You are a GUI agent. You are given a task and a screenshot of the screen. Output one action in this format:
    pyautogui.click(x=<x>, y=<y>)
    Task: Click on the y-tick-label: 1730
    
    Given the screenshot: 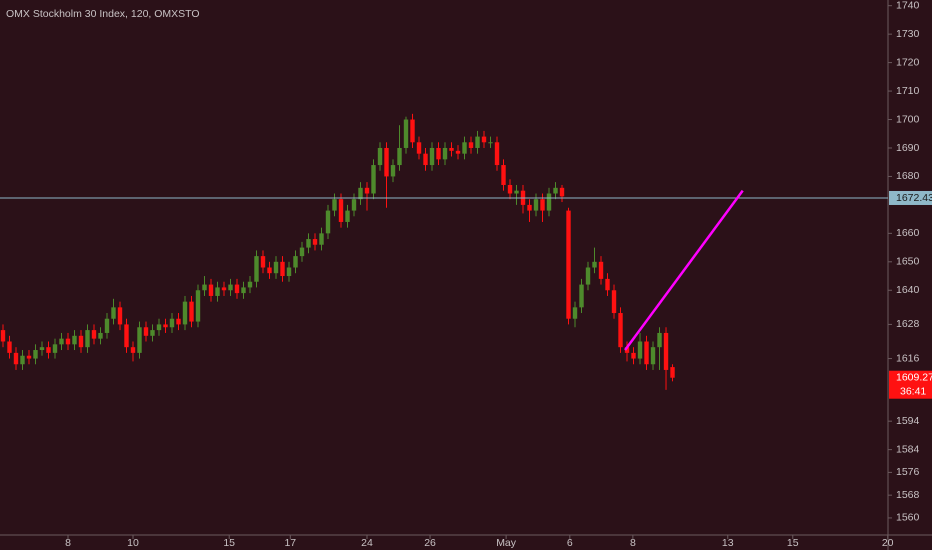 What is the action you would take?
    pyautogui.click(x=908, y=34)
    